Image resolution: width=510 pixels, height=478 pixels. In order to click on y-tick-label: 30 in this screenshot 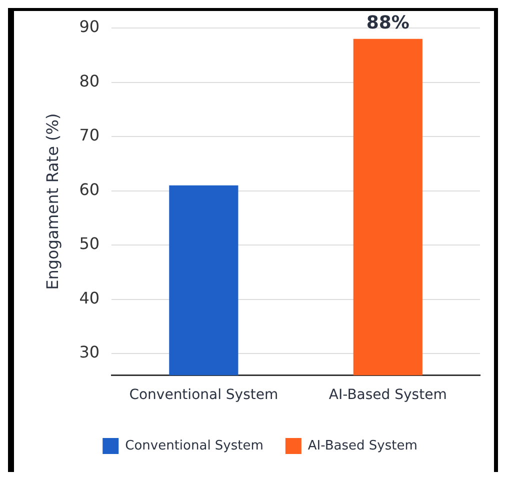, I will do `click(89, 352)`.